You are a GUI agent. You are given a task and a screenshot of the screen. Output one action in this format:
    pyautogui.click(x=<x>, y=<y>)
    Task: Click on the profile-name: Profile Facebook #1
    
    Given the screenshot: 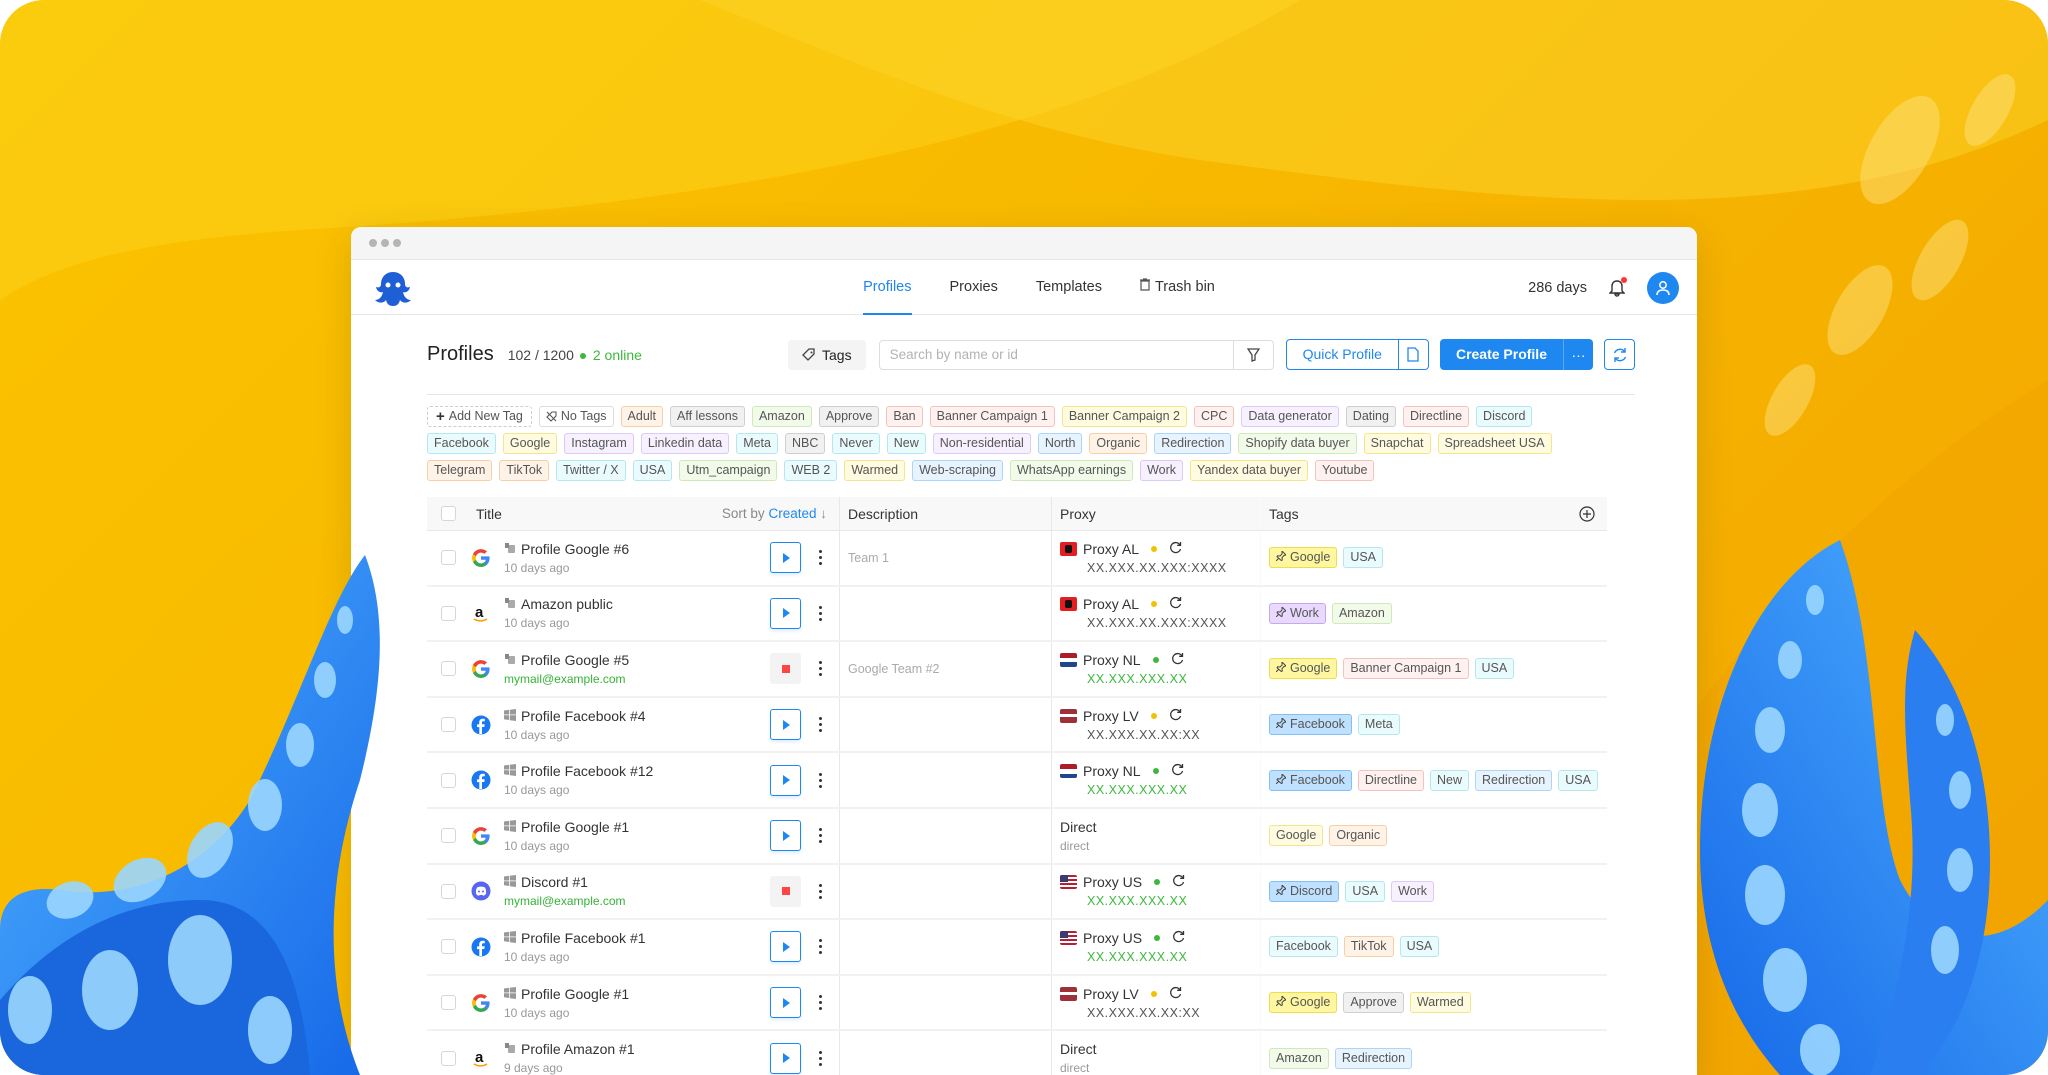 What is the action you would take?
    pyautogui.click(x=637, y=938)
    